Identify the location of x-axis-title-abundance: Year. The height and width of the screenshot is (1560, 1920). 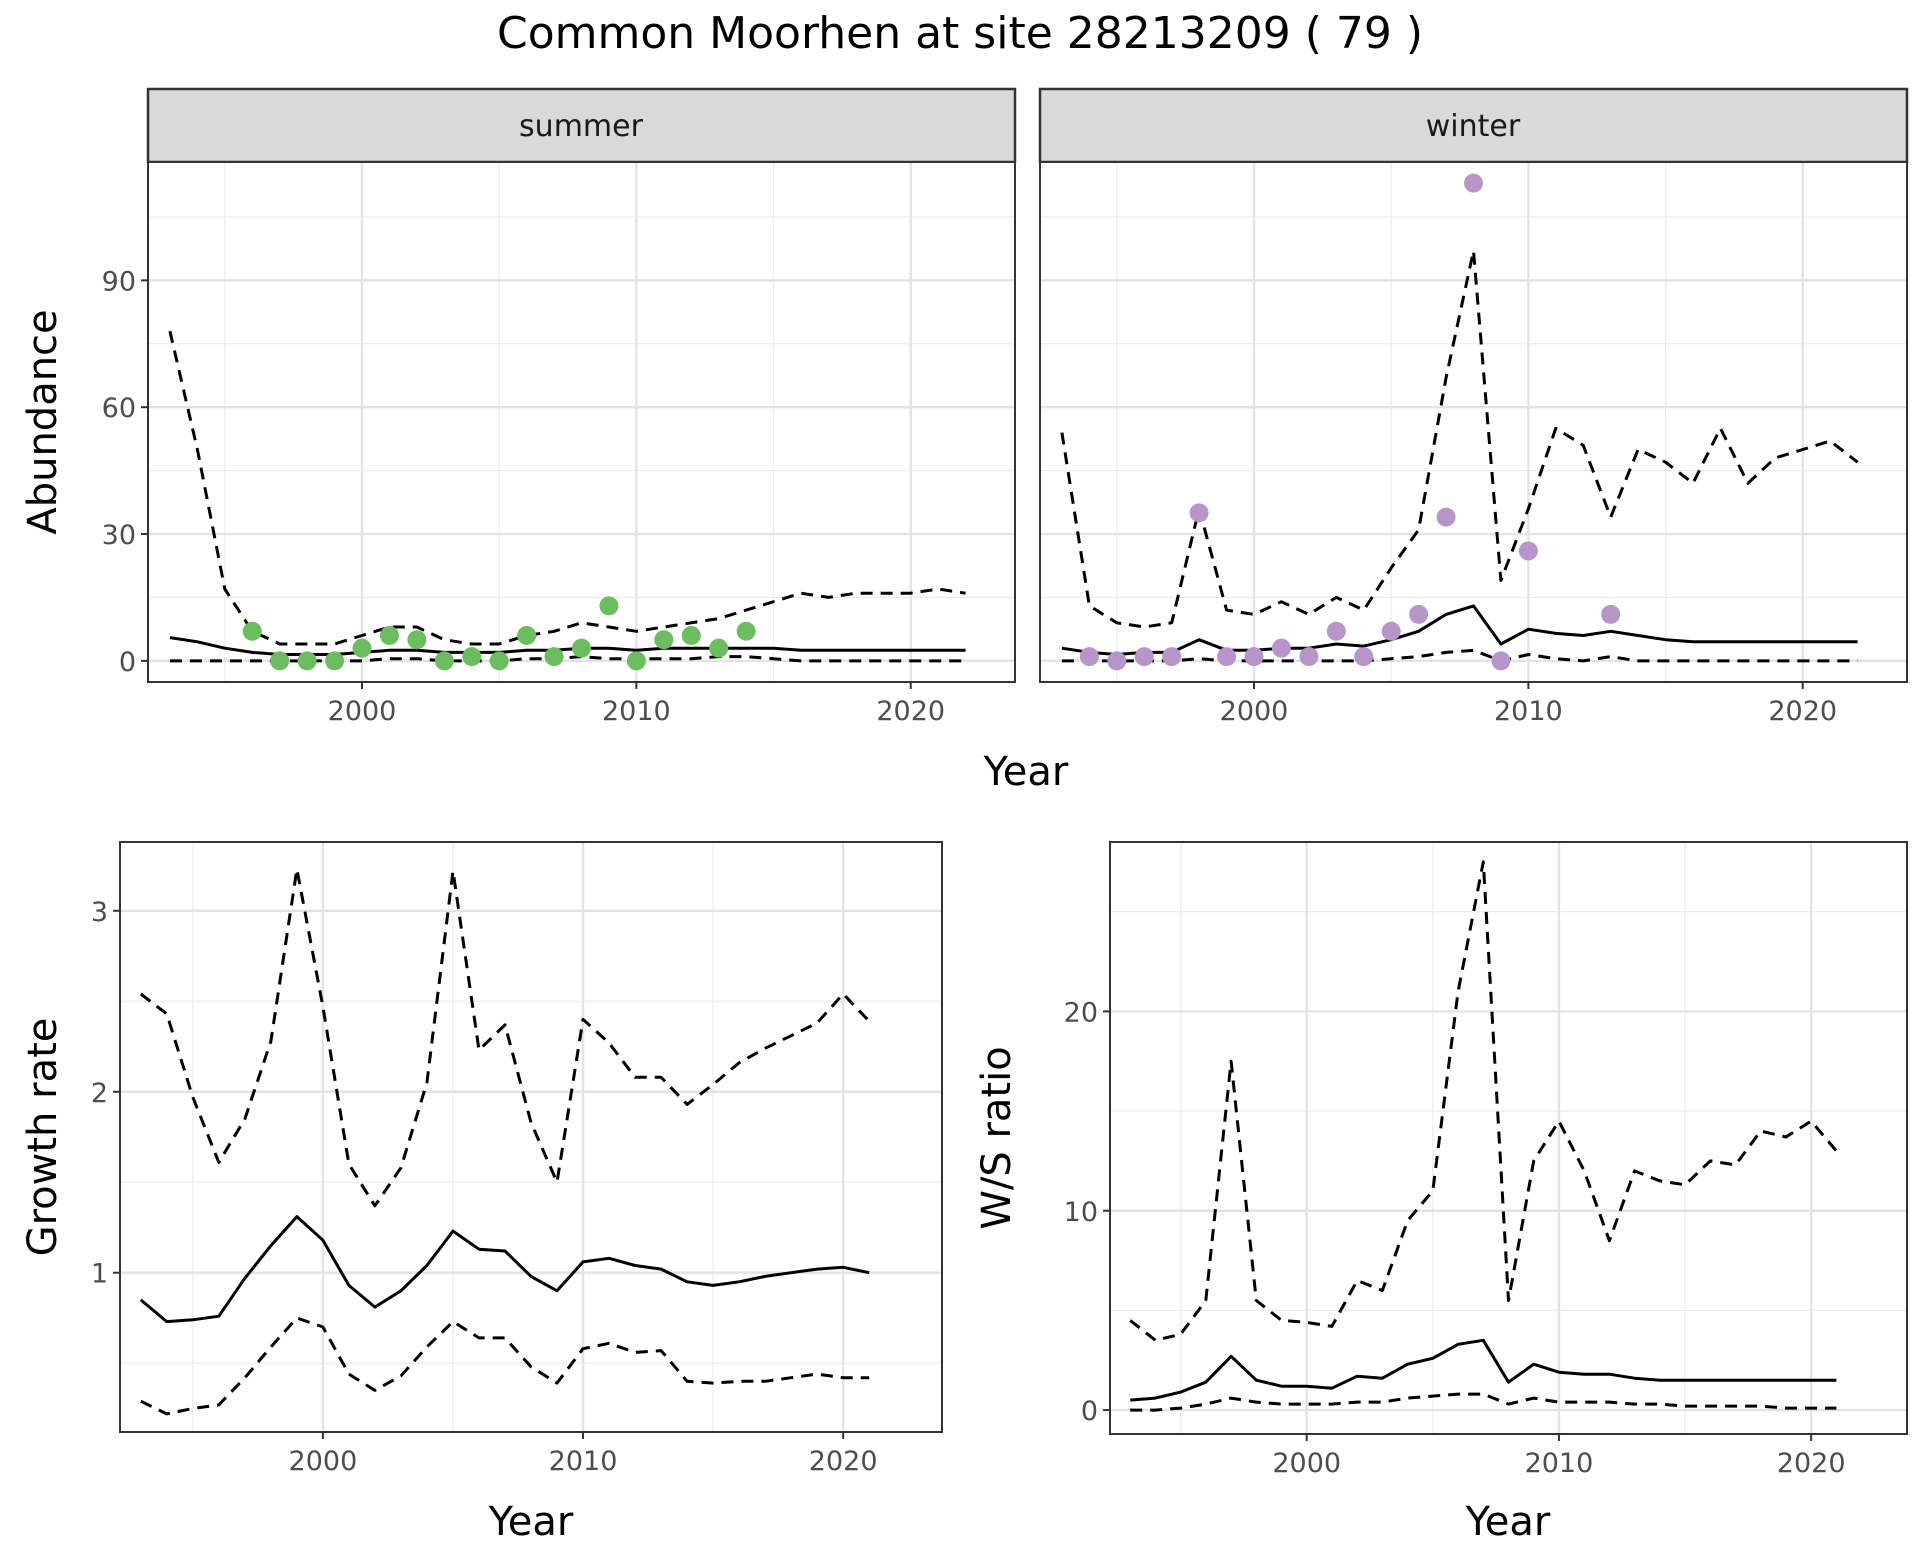
(1026, 772).